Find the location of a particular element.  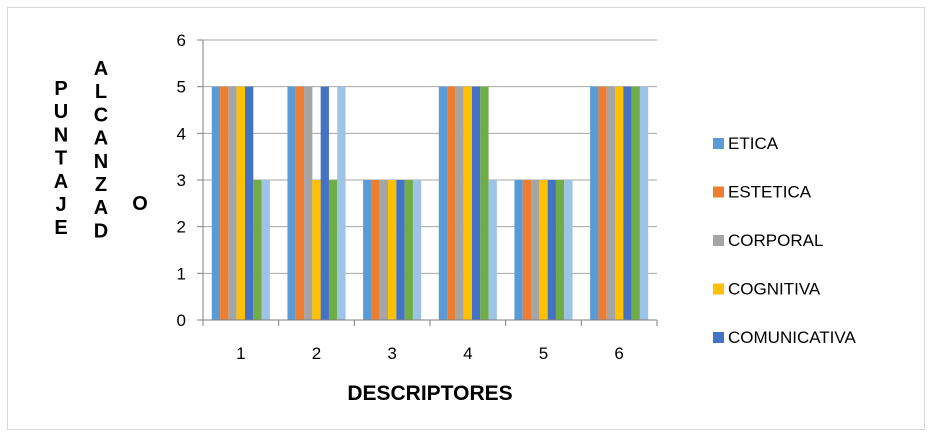

y-tick-label: 1 is located at coordinates (181, 273).